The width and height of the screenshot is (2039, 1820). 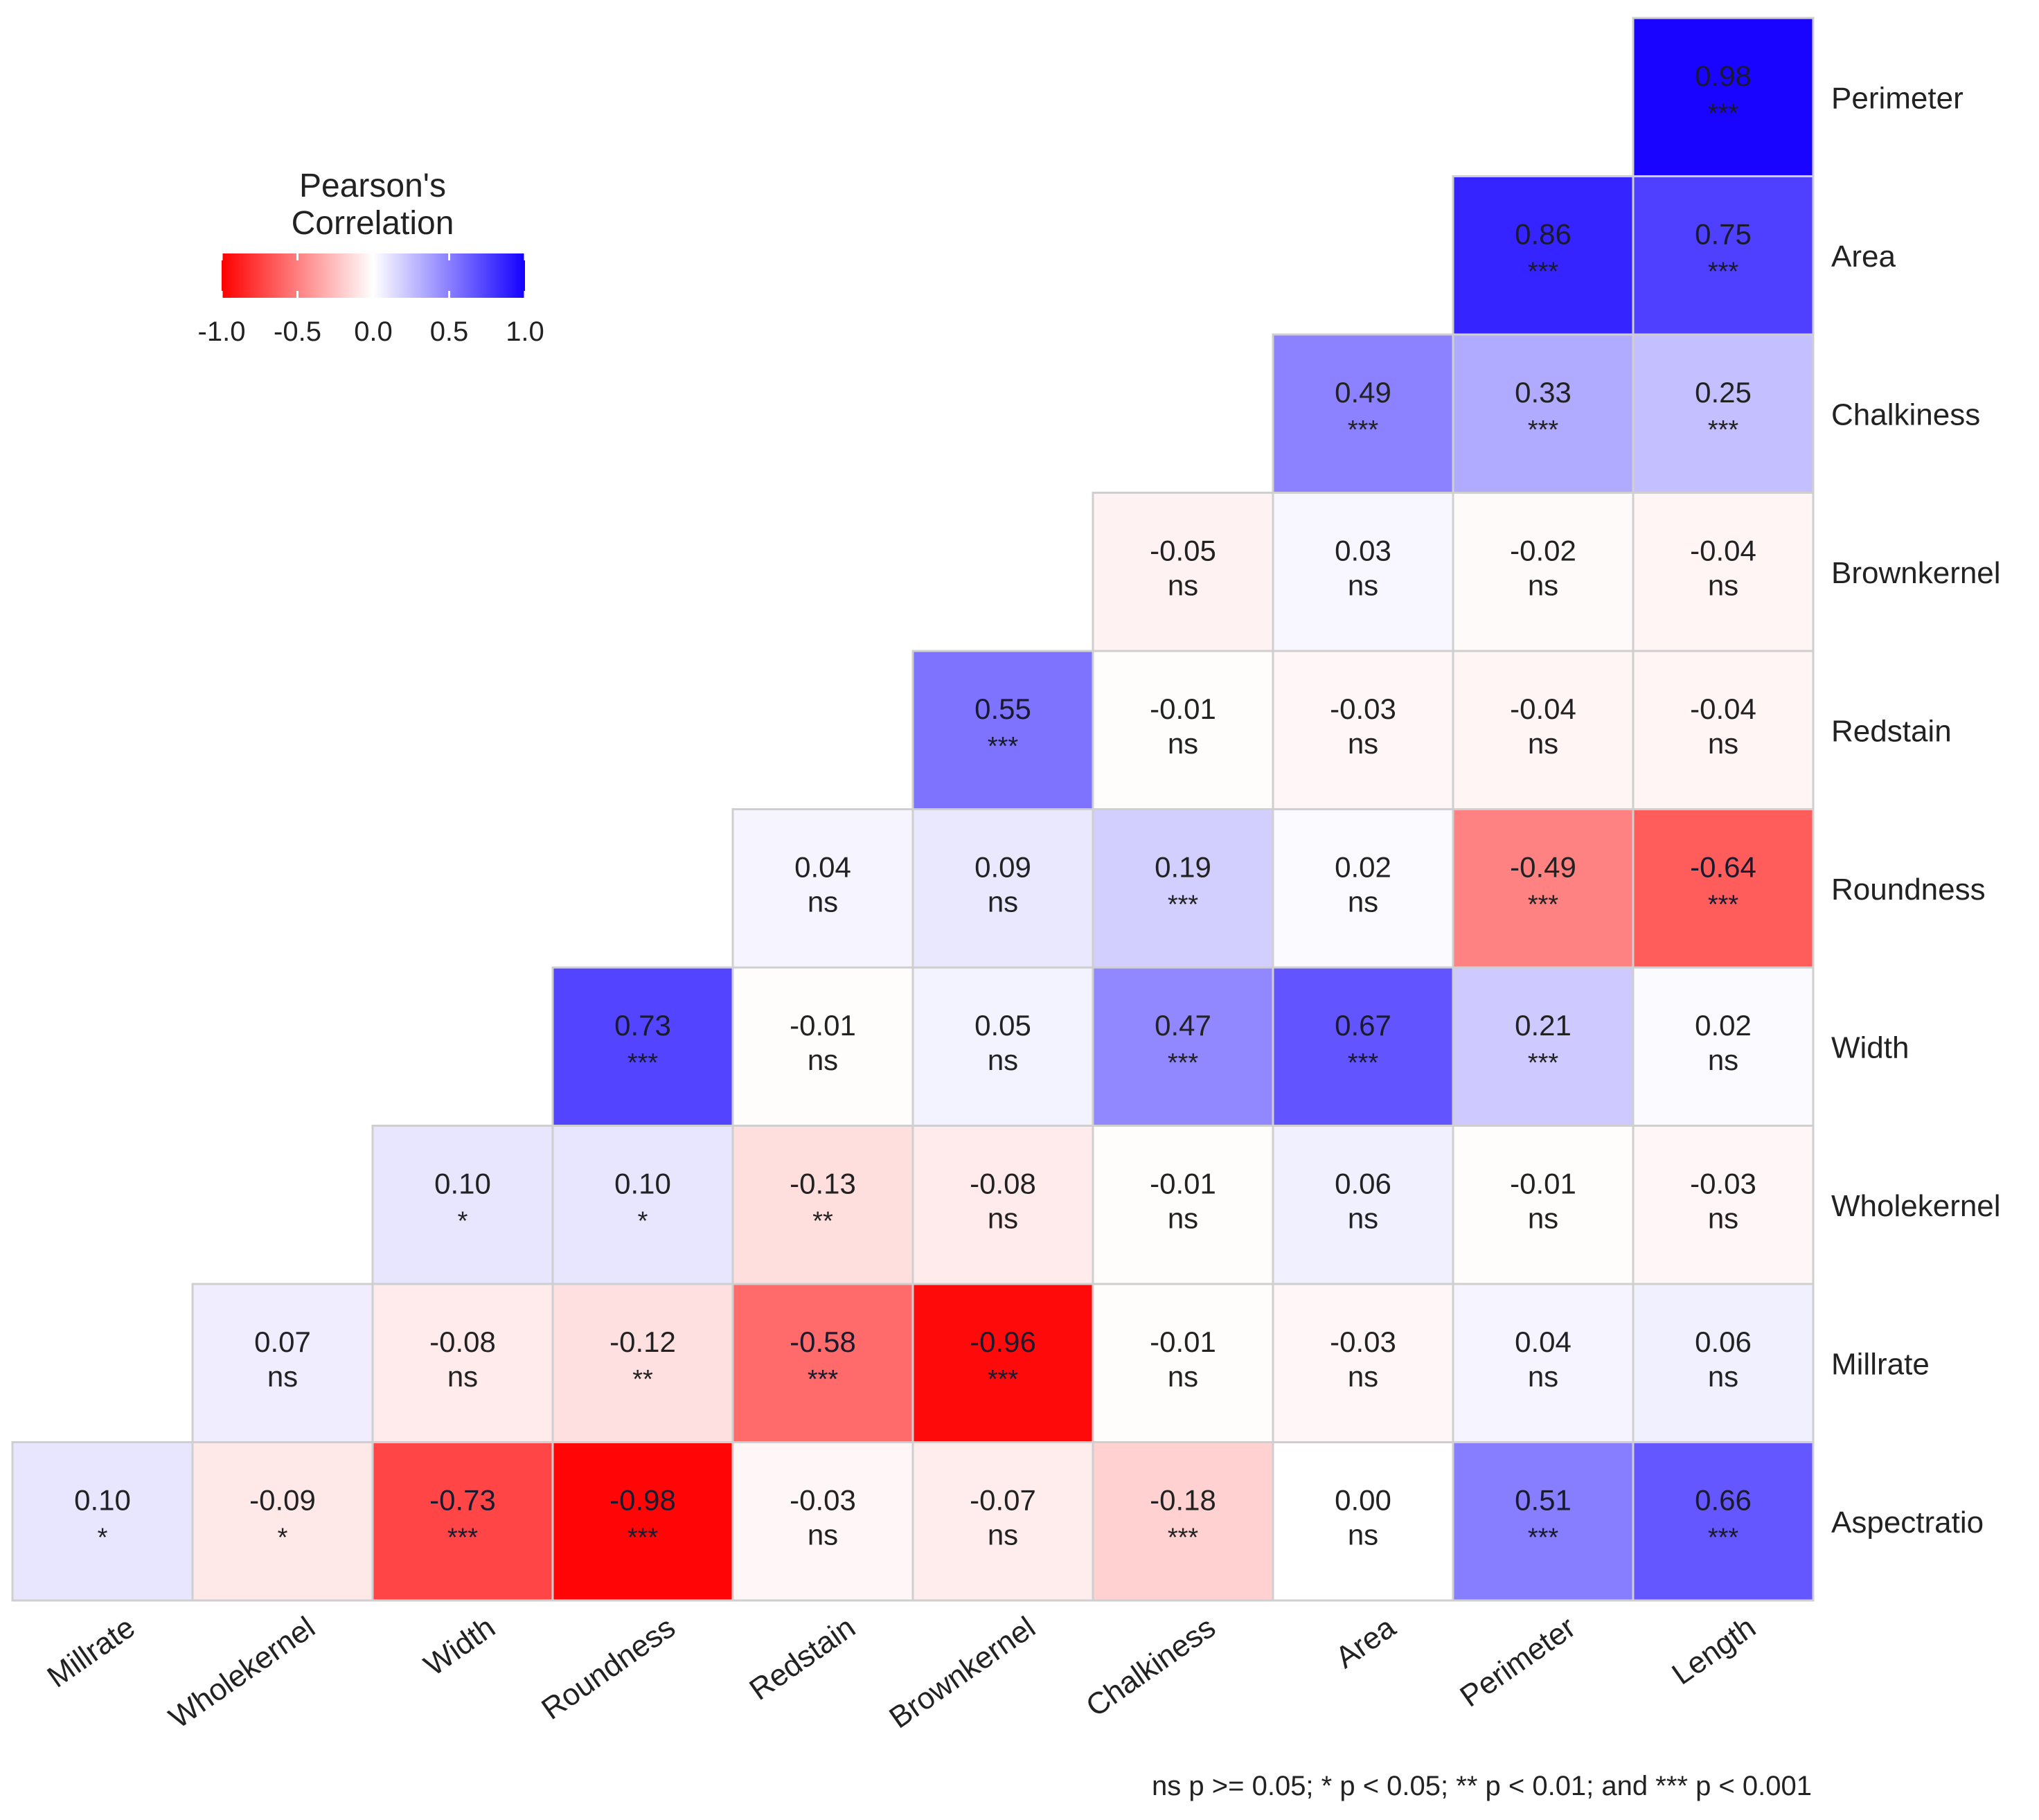 I want to click on cell-value-label: 0.21, so click(x=1543, y=1025).